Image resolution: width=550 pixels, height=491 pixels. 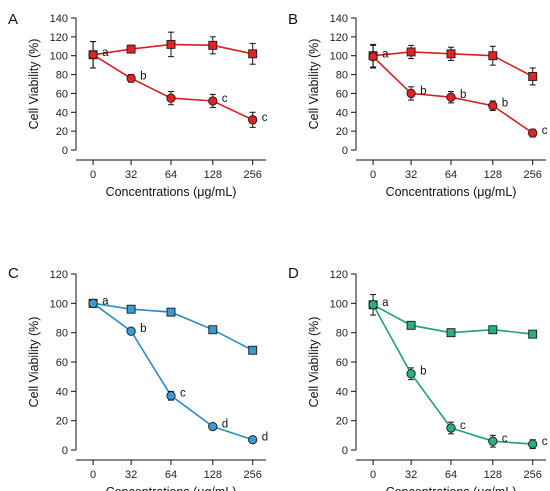 I want to click on panel-c-y-tick-label: 100, so click(x=59, y=304).